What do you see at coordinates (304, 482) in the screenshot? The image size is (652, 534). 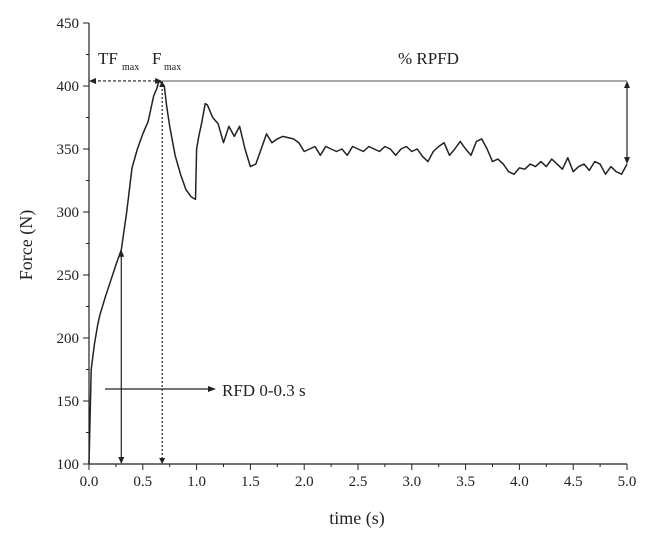 I see `x-tick-label: 2.0` at bounding box center [304, 482].